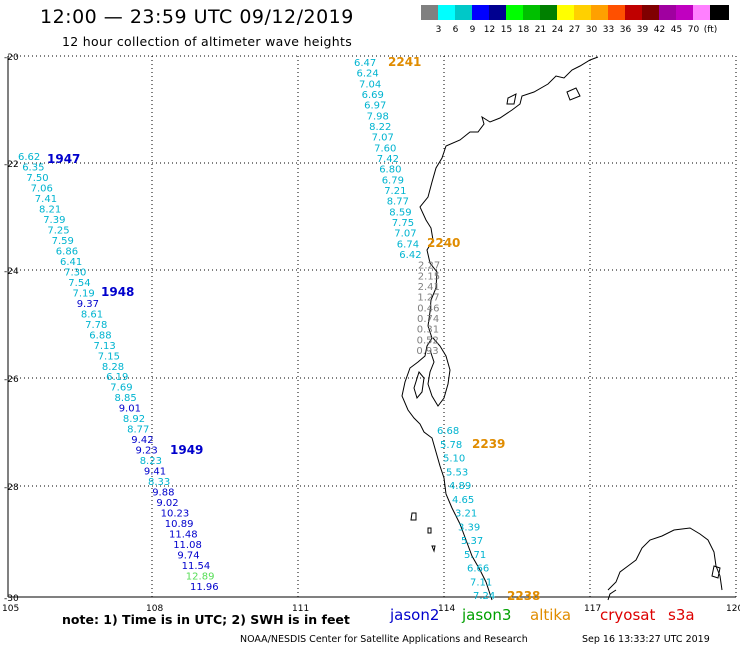 This screenshot has height=650, width=740. I want to click on swh-value: 6.35, so click(33, 168).